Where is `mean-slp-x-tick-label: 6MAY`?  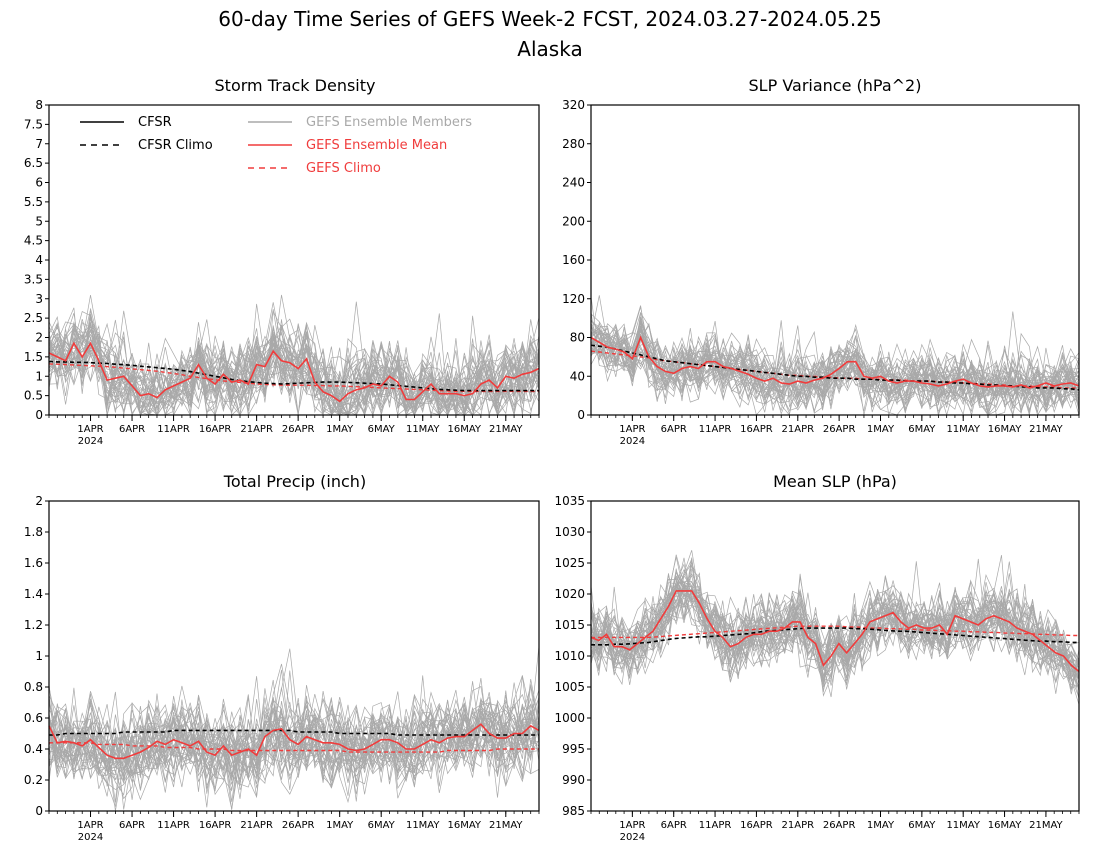
mean-slp-x-tick-label: 6MAY is located at coordinates (922, 825).